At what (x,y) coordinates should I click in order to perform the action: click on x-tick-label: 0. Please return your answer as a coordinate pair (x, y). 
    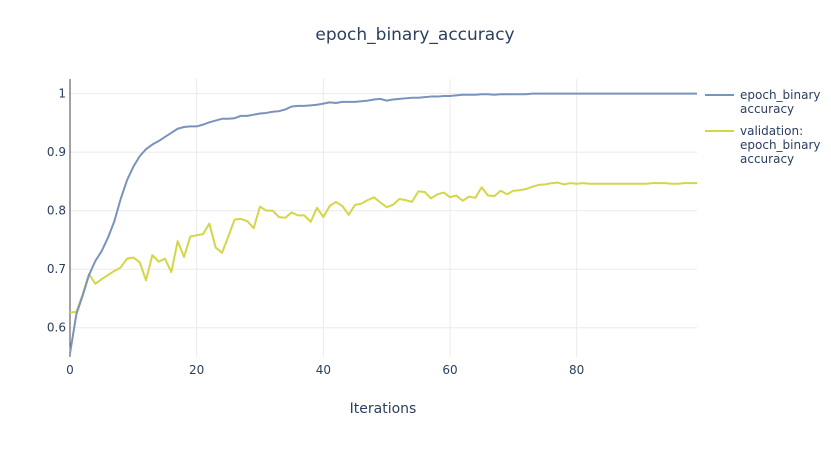
    Looking at the image, I should click on (70, 370).